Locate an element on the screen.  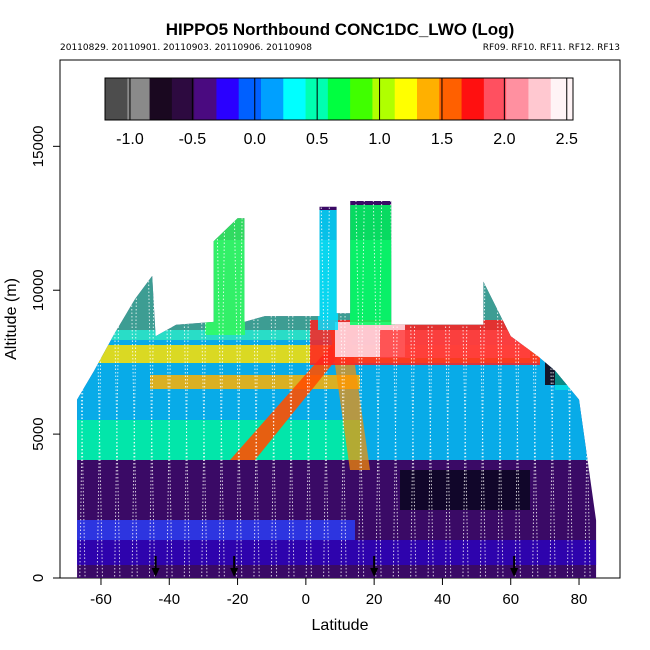
tower-right is located at coordinates (372, 265).